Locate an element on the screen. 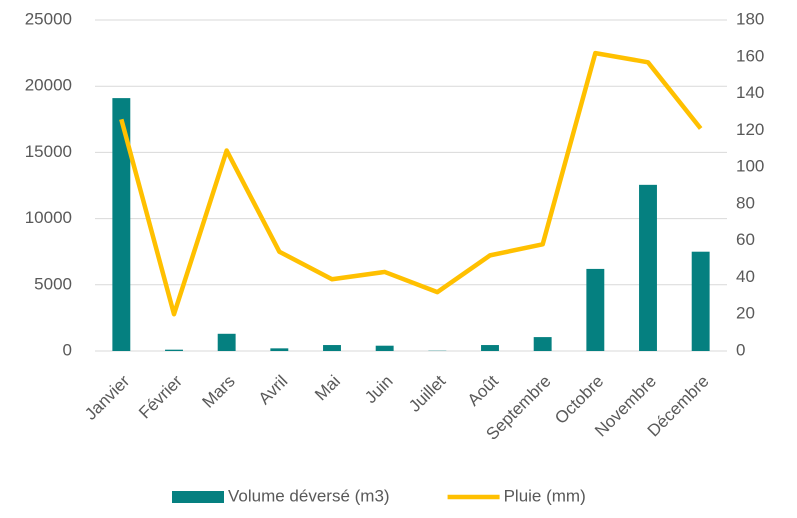  y-tick-label: 10000 is located at coordinates (48, 217).